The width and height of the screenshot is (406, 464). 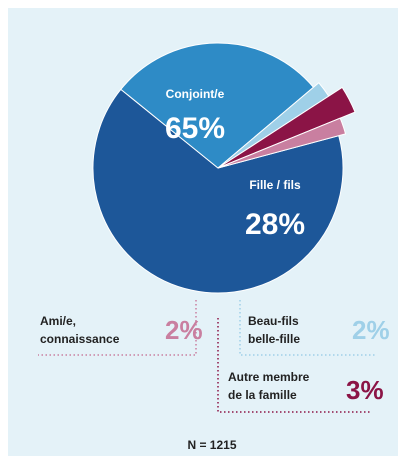 What do you see at coordinates (275, 185) in the screenshot?
I see `category-label: Fille / fils` at bounding box center [275, 185].